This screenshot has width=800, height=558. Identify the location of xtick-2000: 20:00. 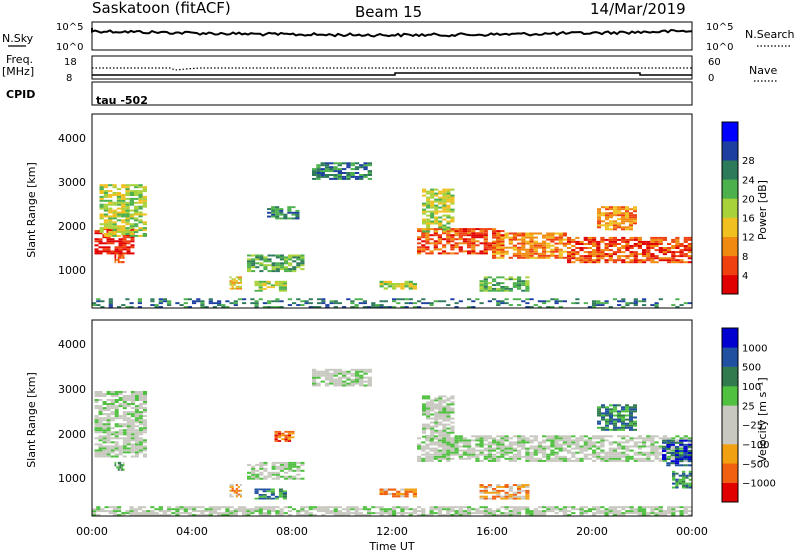
(592, 531).